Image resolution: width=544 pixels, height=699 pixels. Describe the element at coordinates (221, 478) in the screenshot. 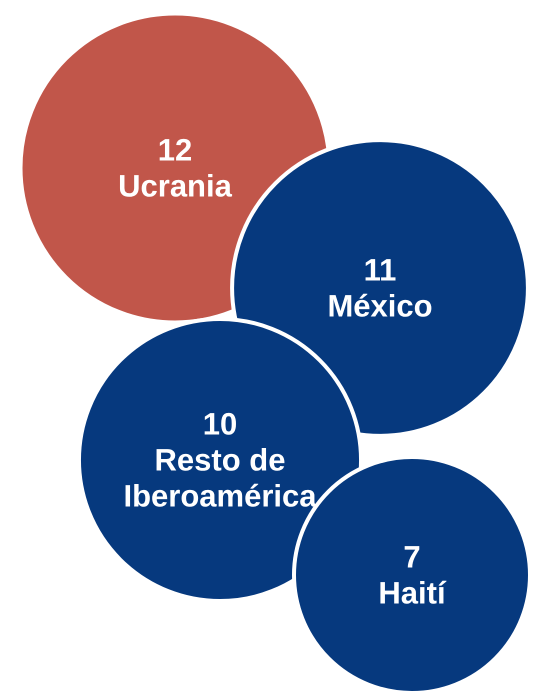

I see `category-label: Resto de Iberoamérica` at that location.